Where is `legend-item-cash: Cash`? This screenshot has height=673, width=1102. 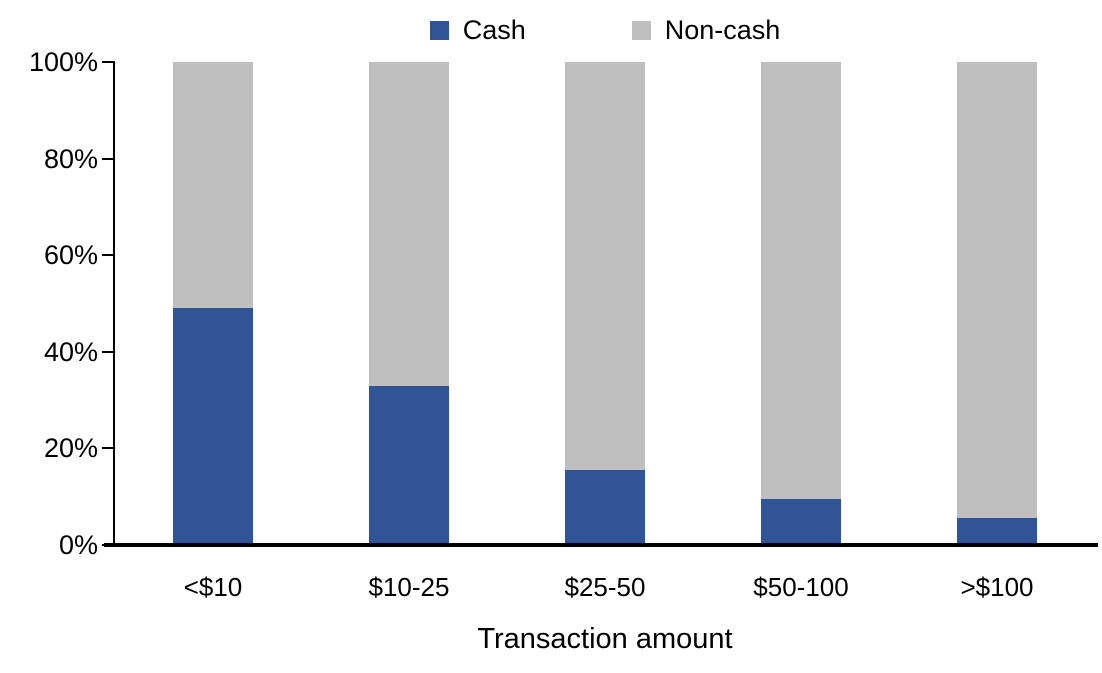
legend-item-cash: Cash is located at coordinates (477, 29).